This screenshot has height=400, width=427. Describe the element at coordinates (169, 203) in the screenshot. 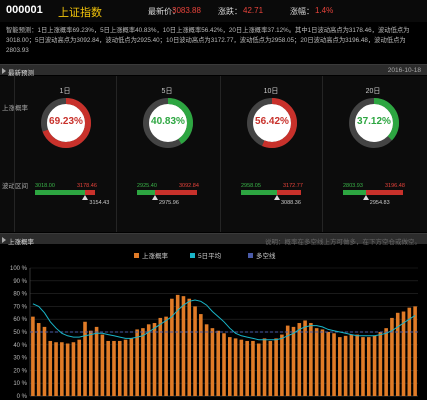

I see `current-point-value: 2975.96` at that location.